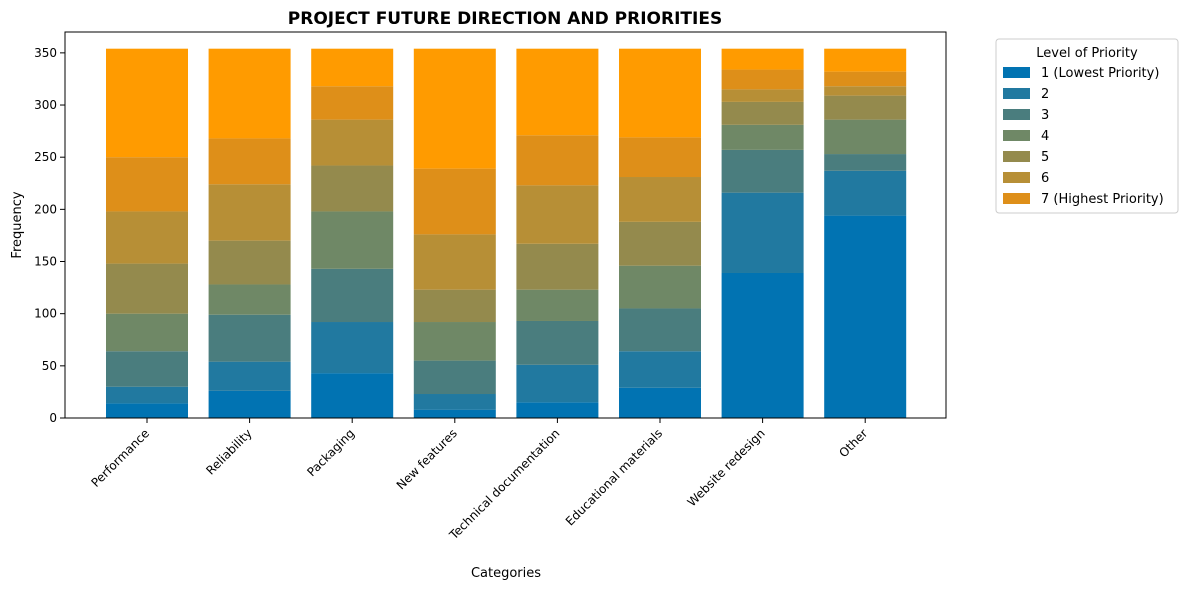  Describe the element at coordinates (1045, 94) in the screenshot. I see `legend-label: 2` at that location.